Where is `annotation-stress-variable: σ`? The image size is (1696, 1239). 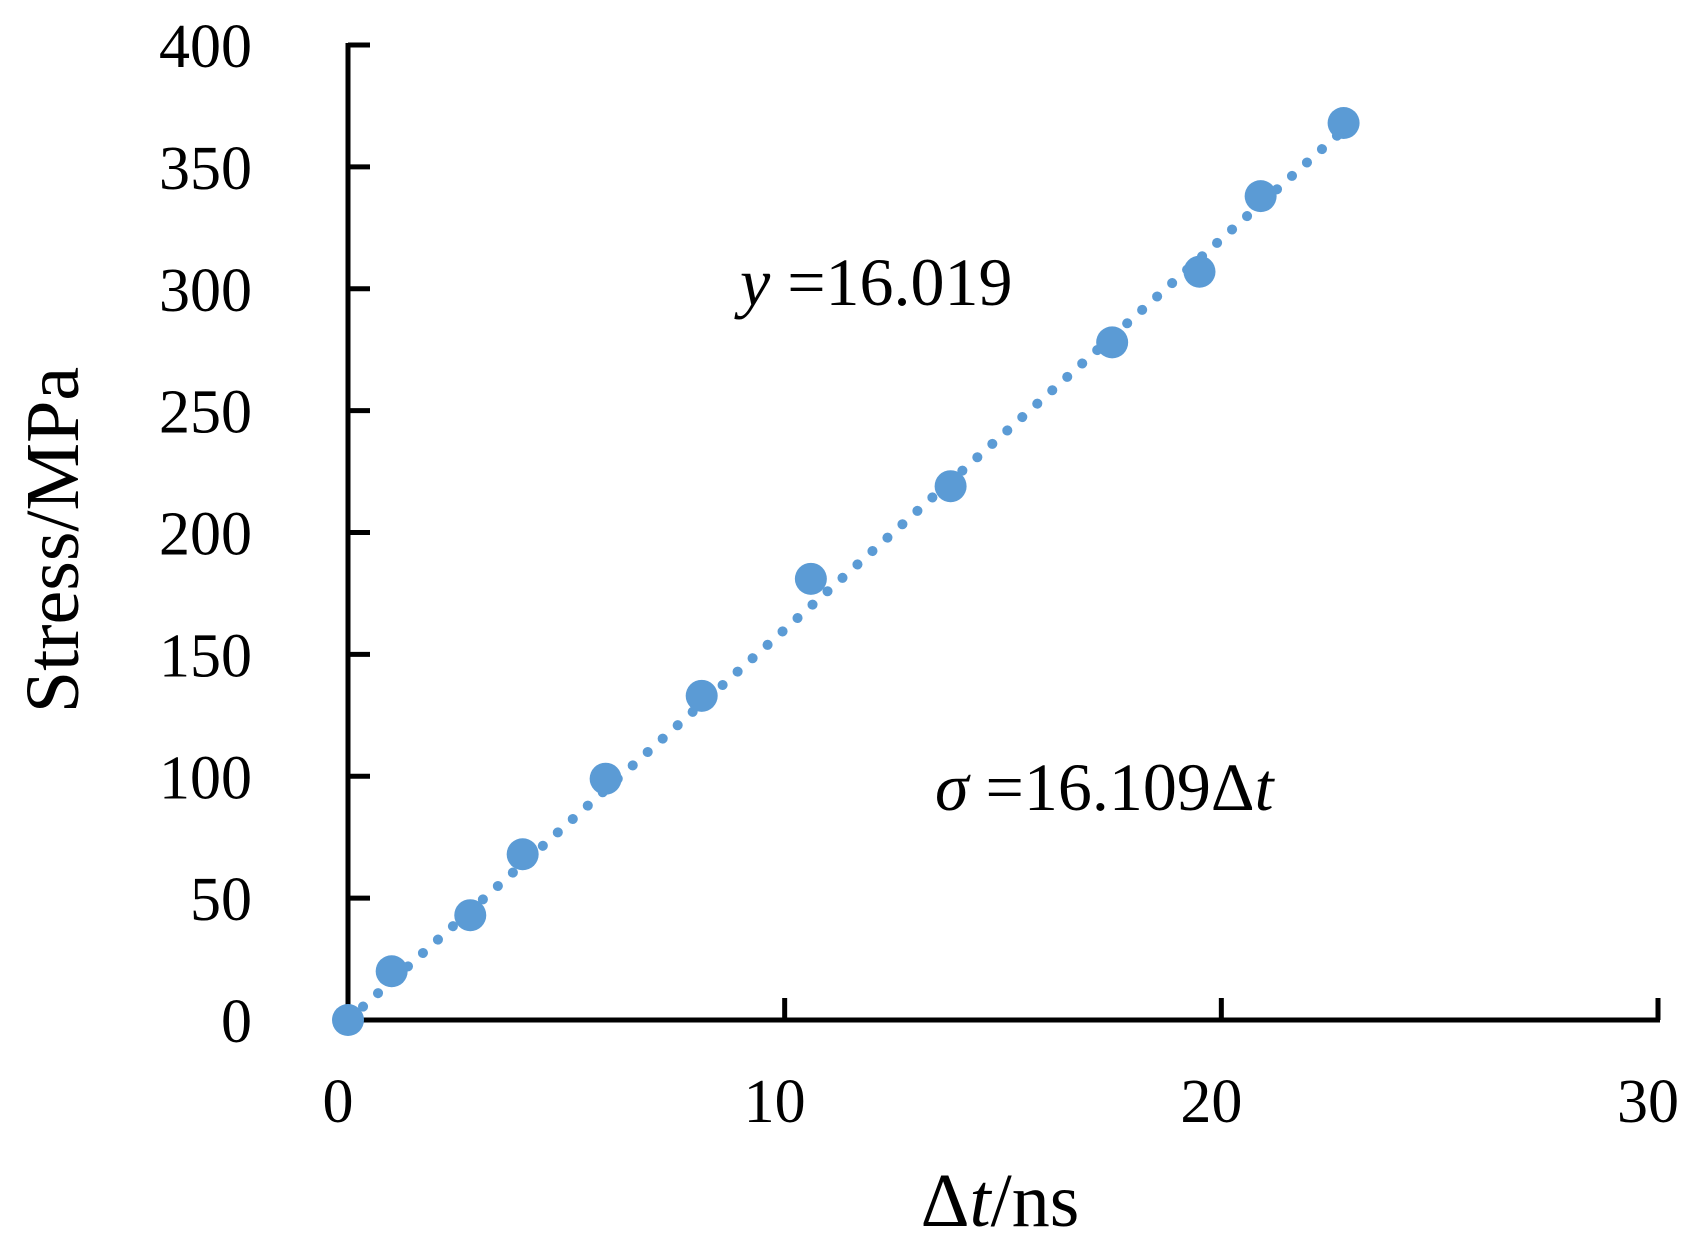 annotation-stress-variable: σ is located at coordinates (953, 787).